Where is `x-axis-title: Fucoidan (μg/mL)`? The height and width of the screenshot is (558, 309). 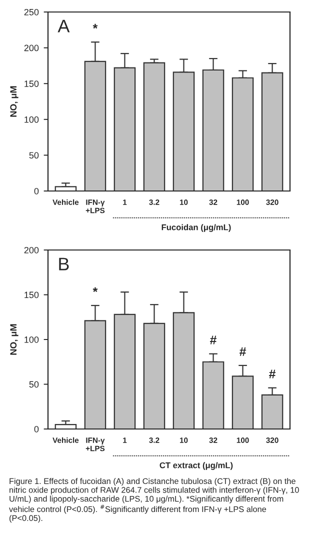
x-axis-title: Fucoidan (μg/mL) is located at coordinates (196, 228).